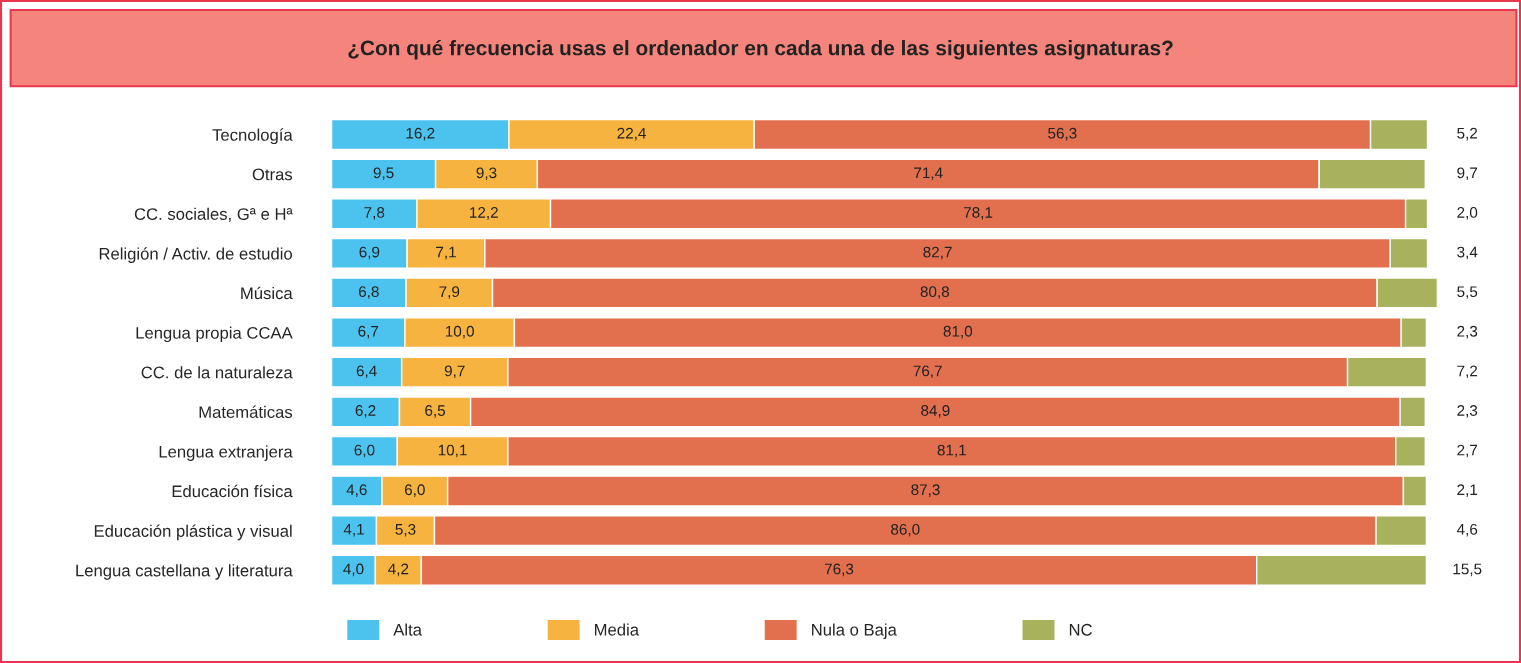 The image size is (1521, 663). What do you see at coordinates (1467, 292) in the screenshot?
I see `data-label: 5,5` at bounding box center [1467, 292].